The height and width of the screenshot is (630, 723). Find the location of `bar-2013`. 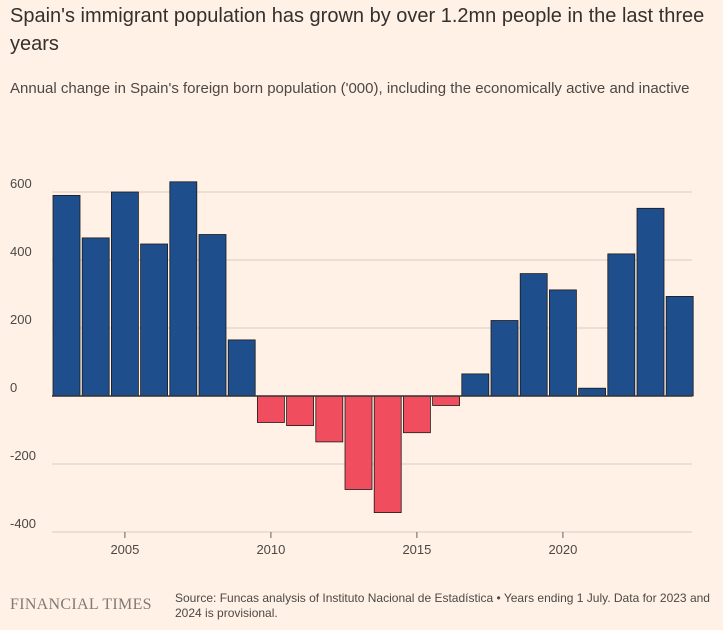

bar-2013 is located at coordinates (358, 442).